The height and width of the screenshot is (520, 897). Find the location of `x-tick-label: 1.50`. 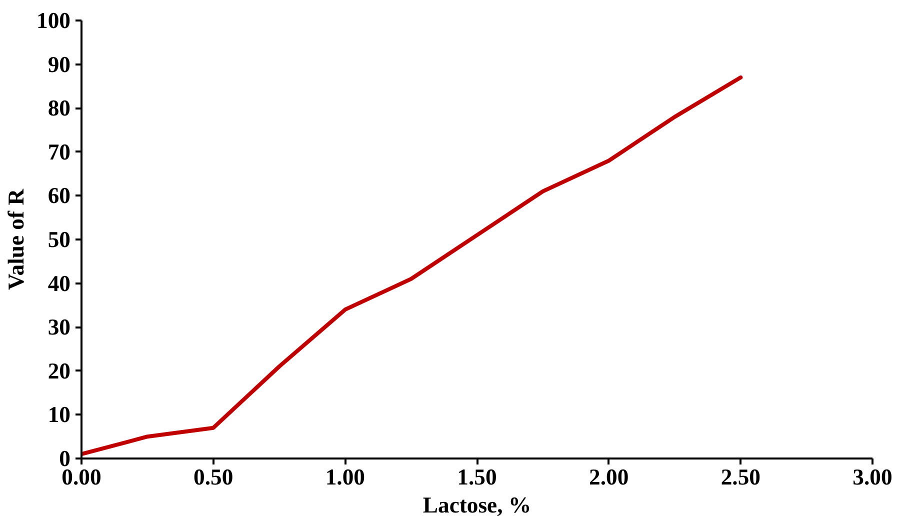

x-tick-label: 1.50 is located at coordinates (477, 477).